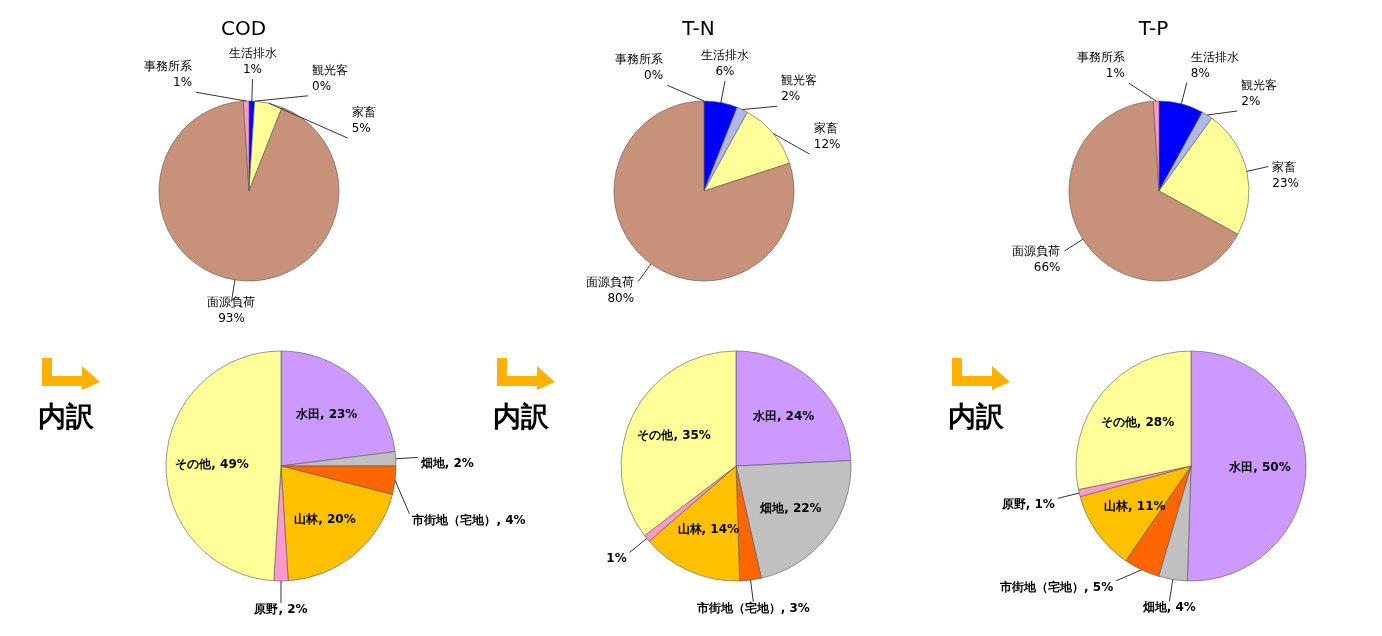 Image resolution: width=1382 pixels, height=636 pixels. I want to click on chart-title: T-P, so click(1153, 28).